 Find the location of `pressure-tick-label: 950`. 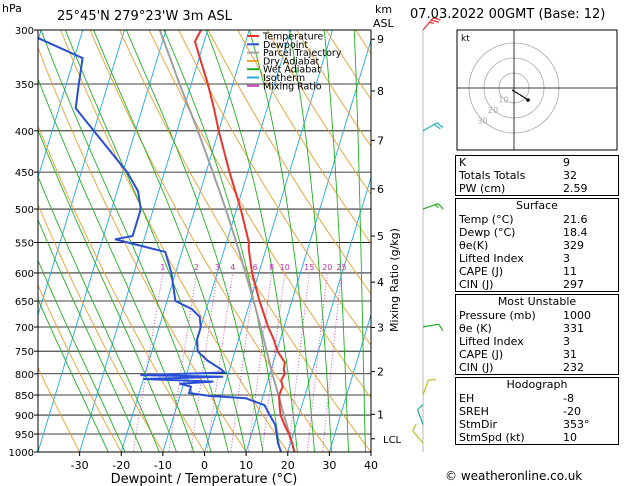

pressure-tick-label: 950 is located at coordinates (24, 435).